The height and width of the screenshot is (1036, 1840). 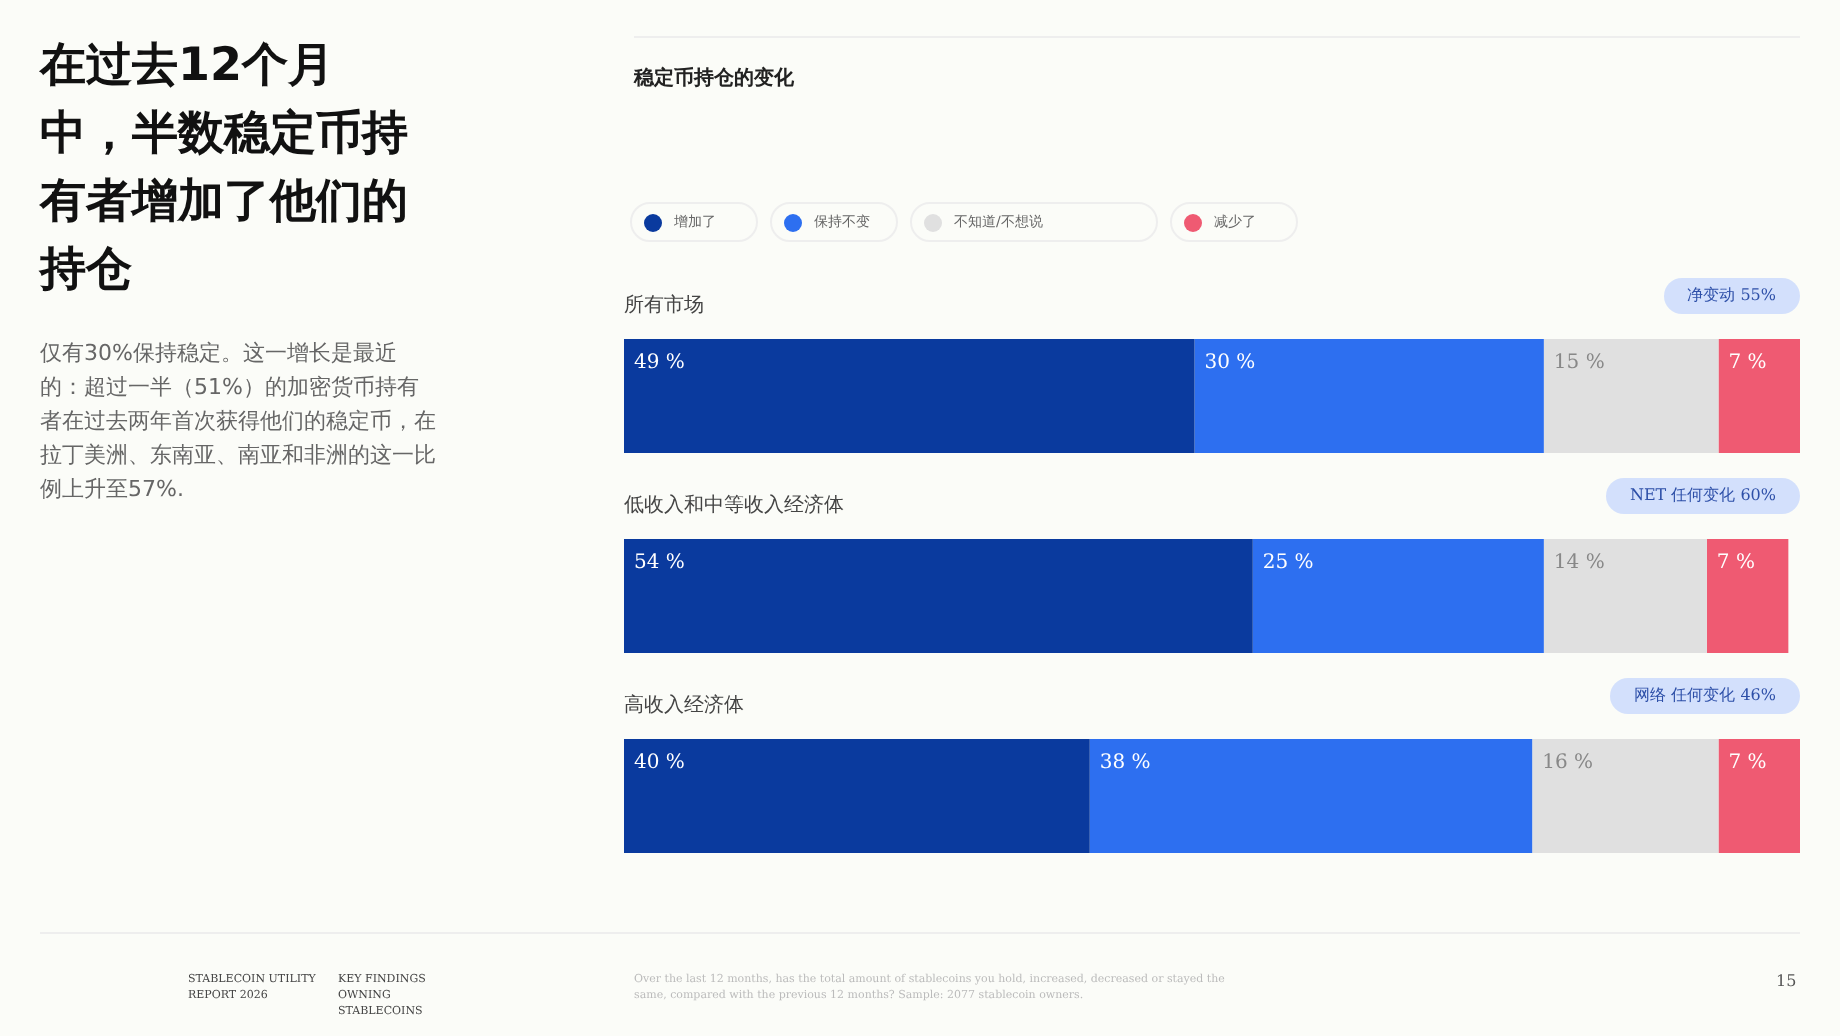 I want to click on data-label: 54 %, so click(x=659, y=563).